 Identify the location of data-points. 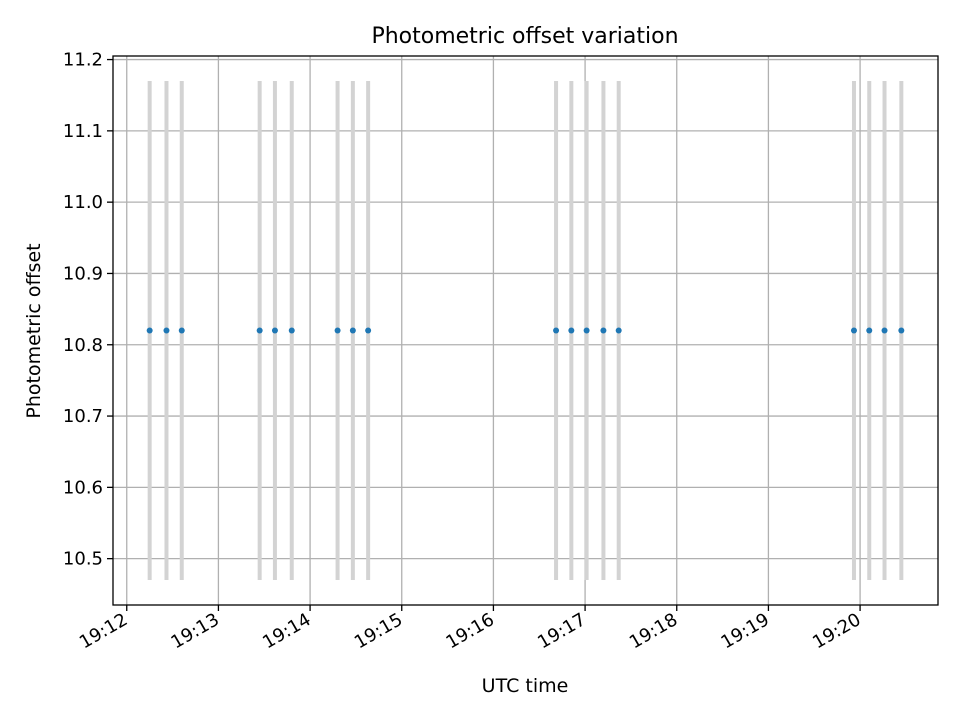
(525, 330).